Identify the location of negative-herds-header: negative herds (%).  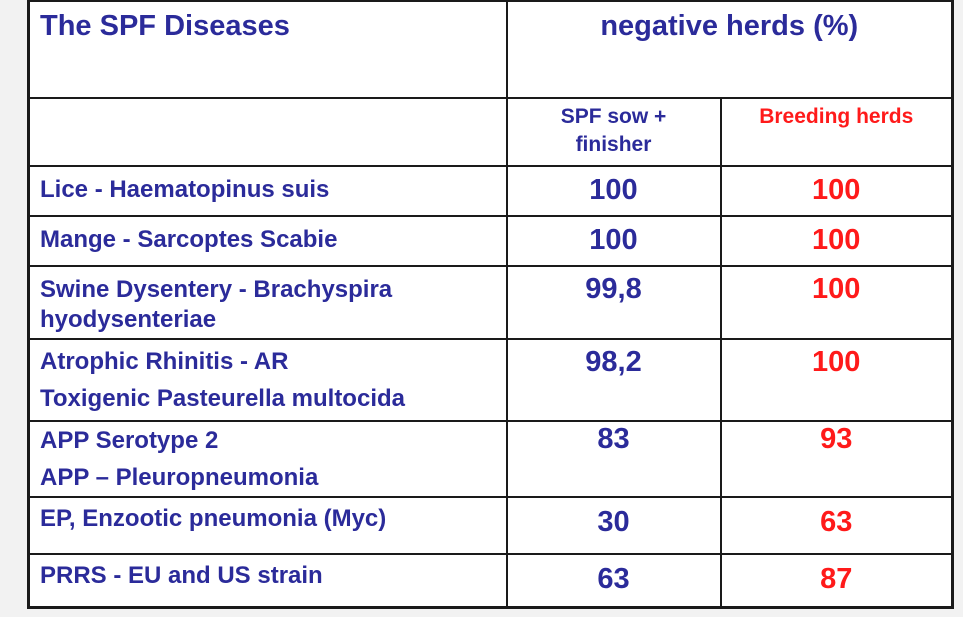
(729, 49).